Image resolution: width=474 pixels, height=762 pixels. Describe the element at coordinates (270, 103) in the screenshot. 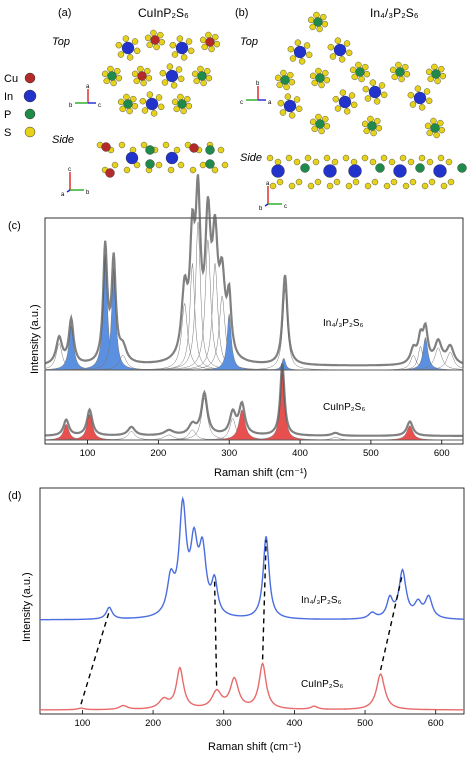

I see `axis-letter: a` at that location.